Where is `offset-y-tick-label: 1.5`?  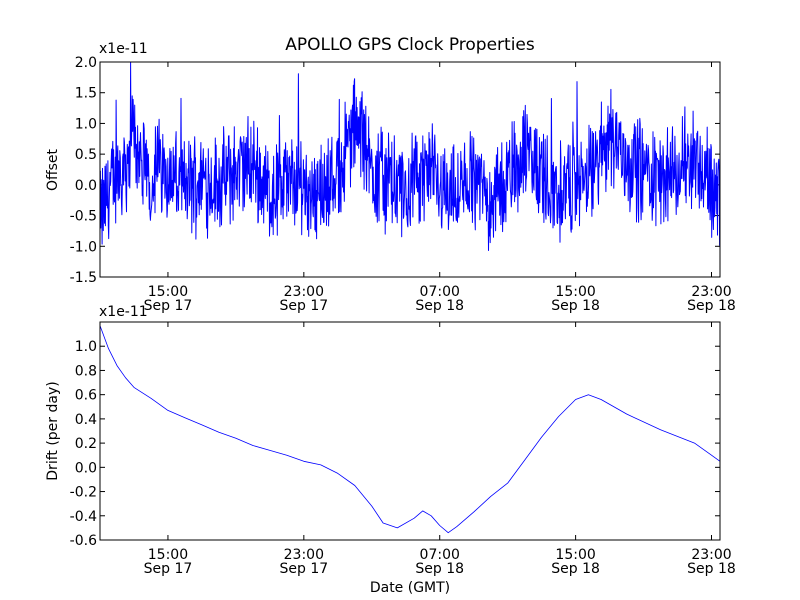
offset-y-tick-label: 1.5 is located at coordinates (86, 94).